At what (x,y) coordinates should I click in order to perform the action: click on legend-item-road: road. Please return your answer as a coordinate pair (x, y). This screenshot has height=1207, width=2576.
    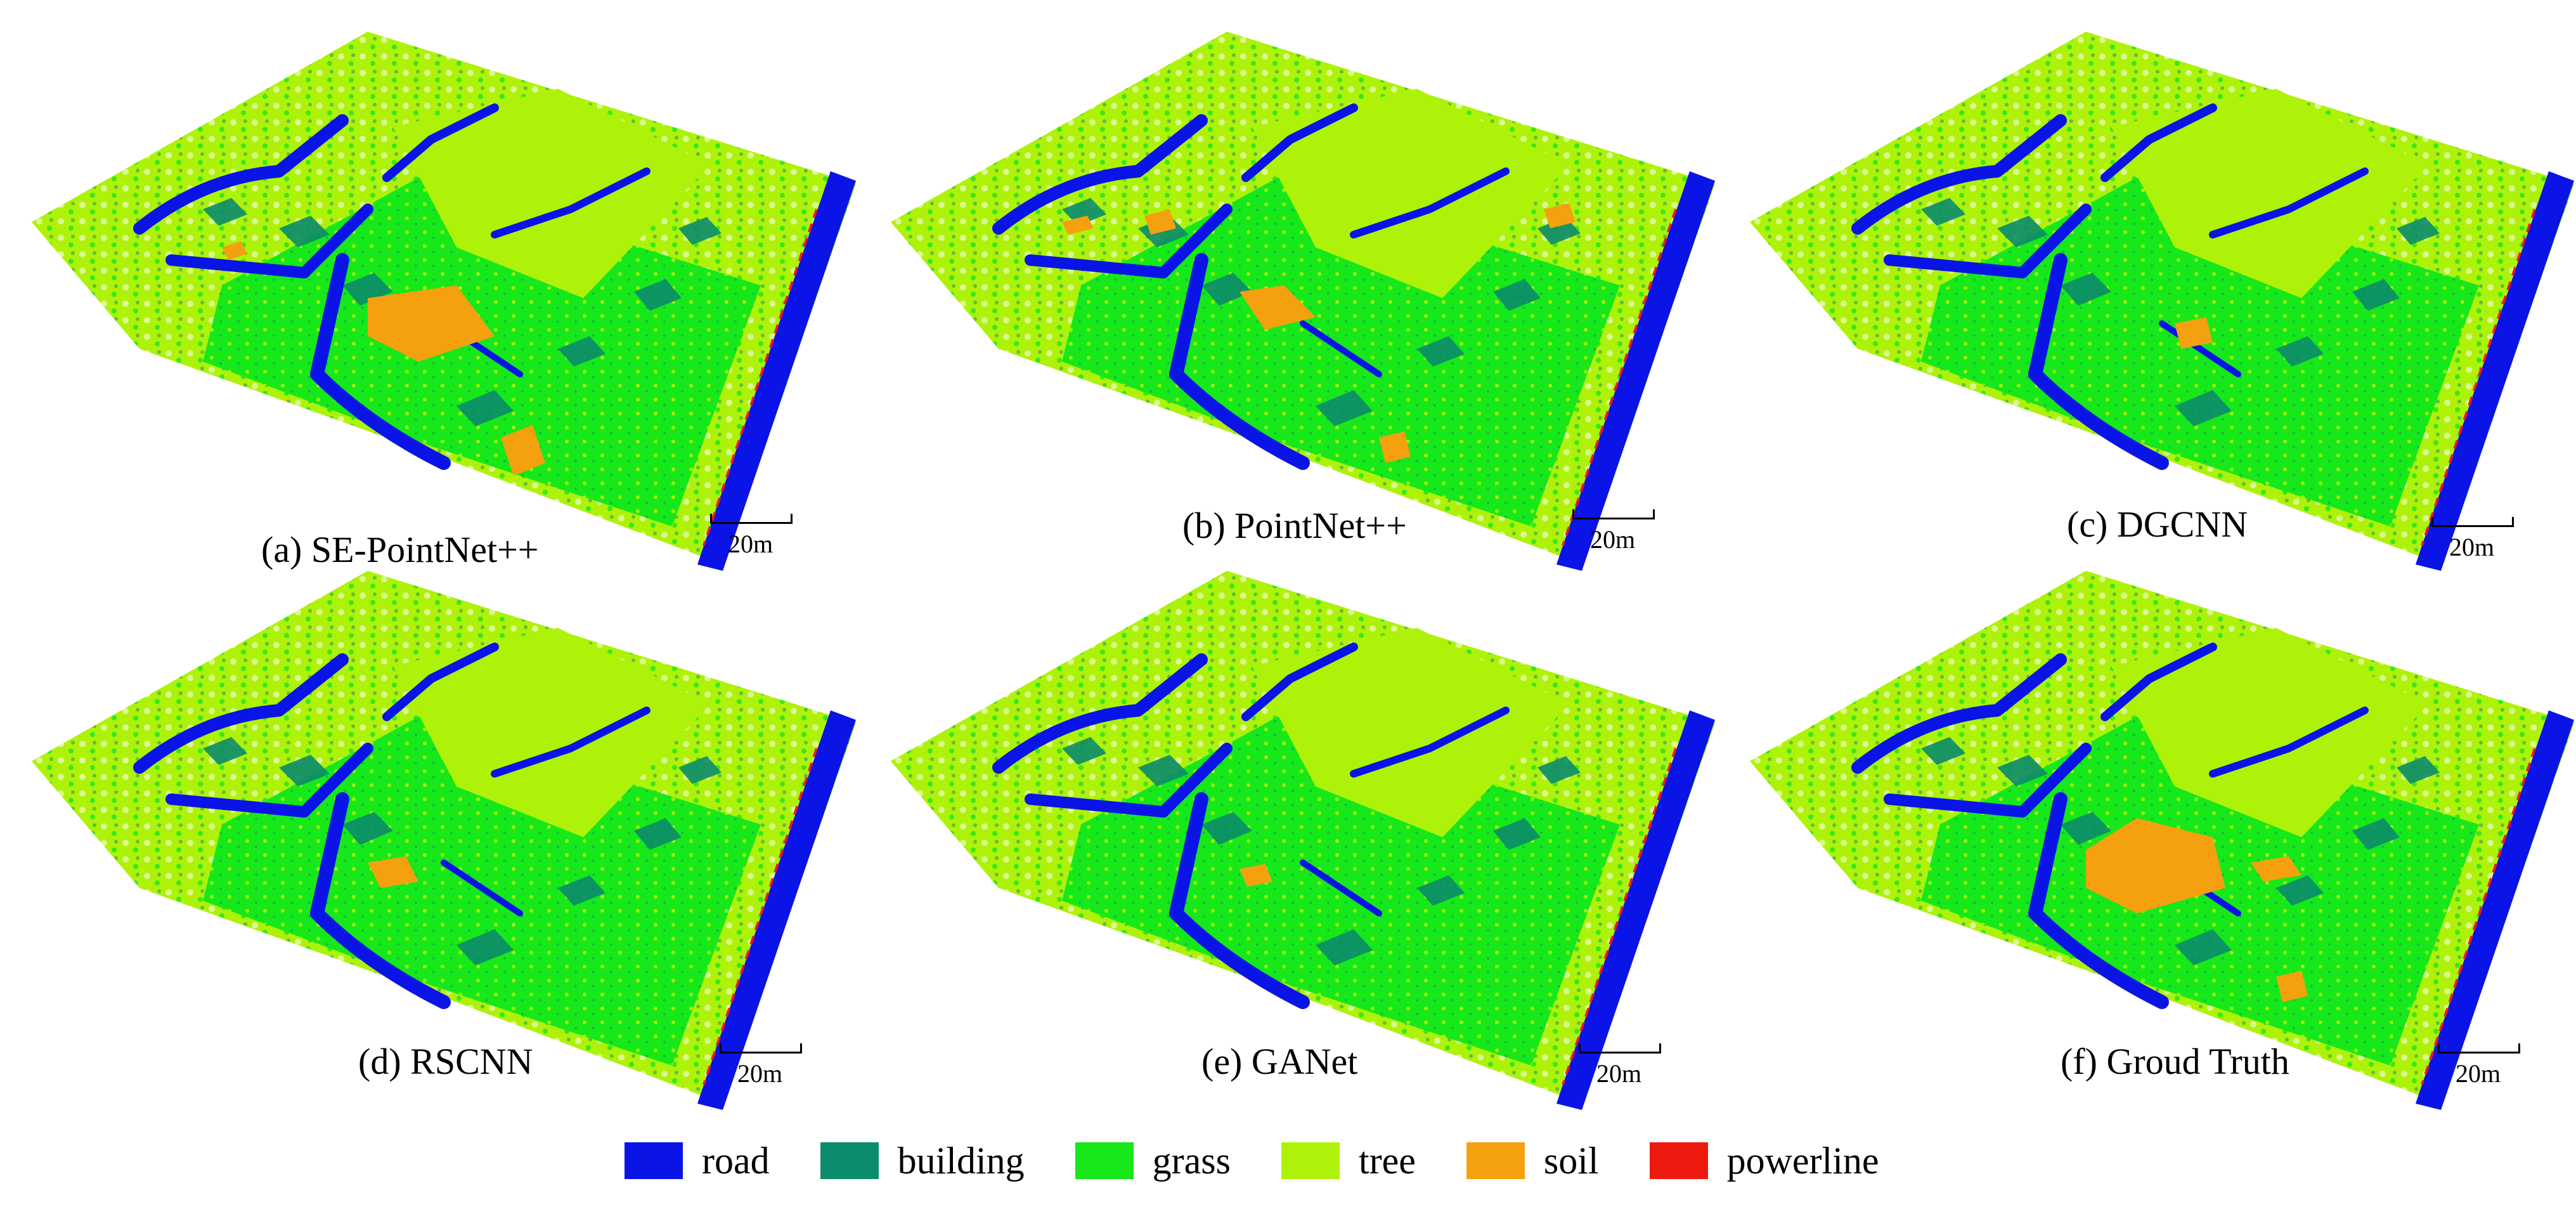
    Looking at the image, I should click on (697, 1161).